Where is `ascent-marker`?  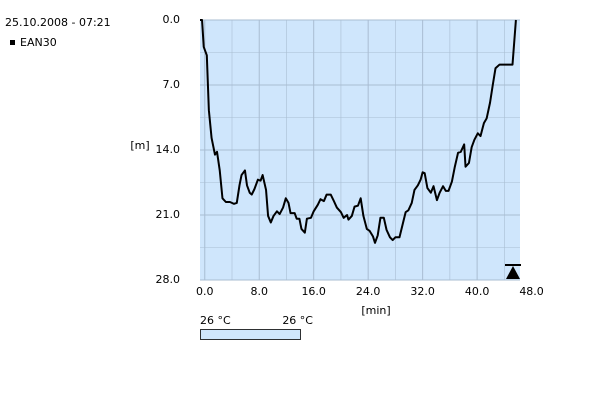 ascent-marker is located at coordinates (513, 272).